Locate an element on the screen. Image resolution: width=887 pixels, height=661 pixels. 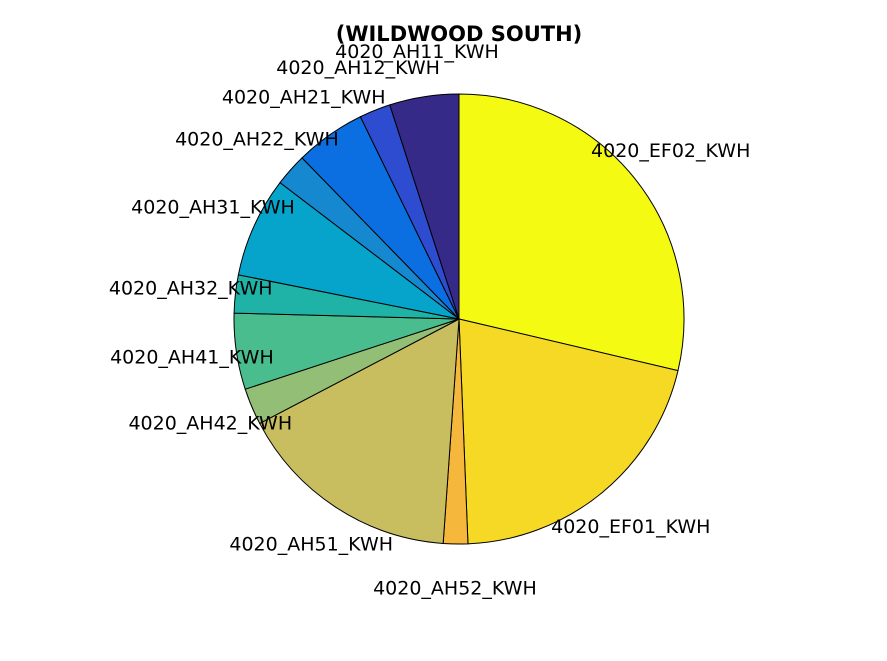
slice-label: 4020_EF01_KWH is located at coordinates (630, 527).